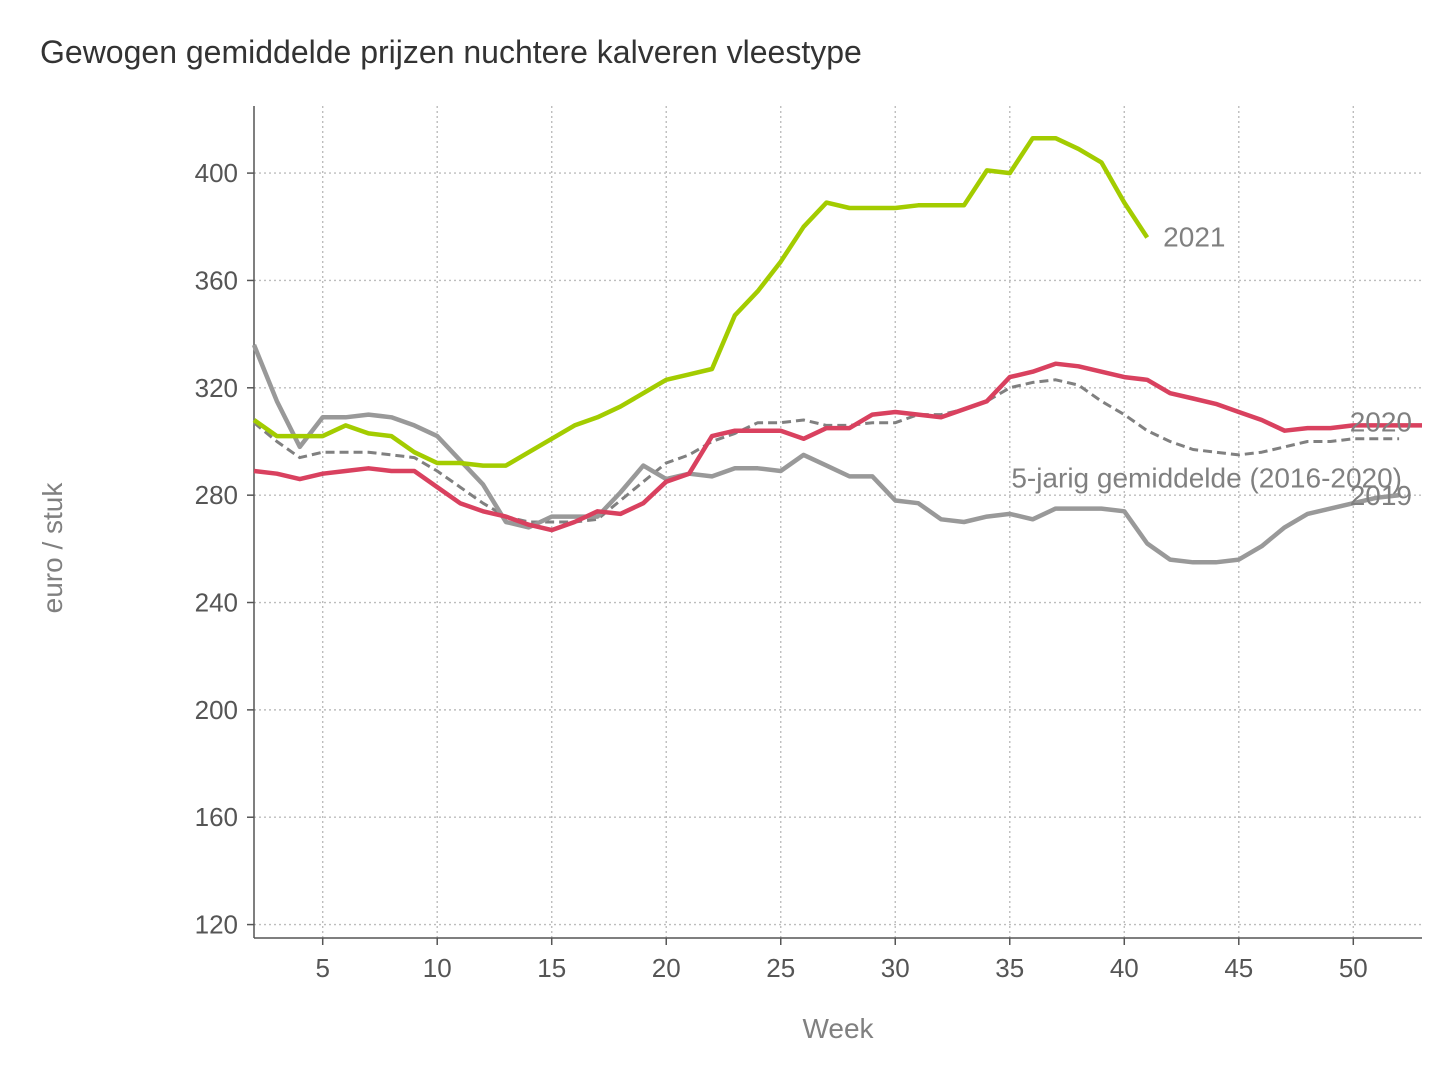 This screenshot has width=1456, height=1088. What do you see at coordinates (780, 968) in the screenshot?
I see `x-tick-label-25: 25` at bounding box center [780, 968].